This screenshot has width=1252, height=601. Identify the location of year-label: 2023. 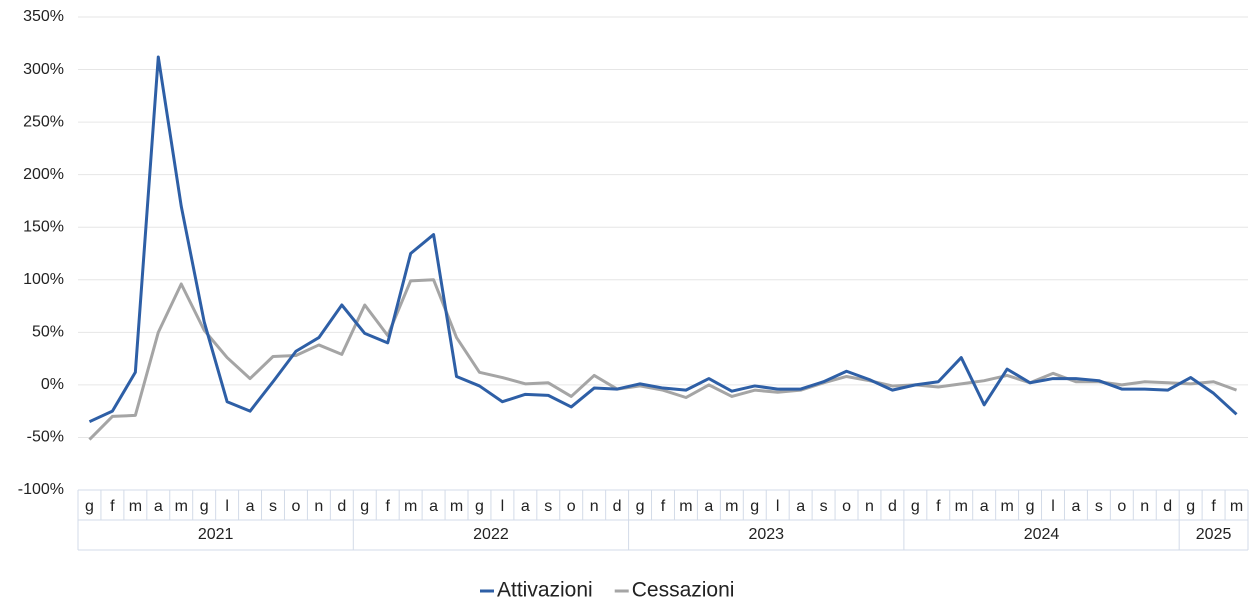
(766, 534).